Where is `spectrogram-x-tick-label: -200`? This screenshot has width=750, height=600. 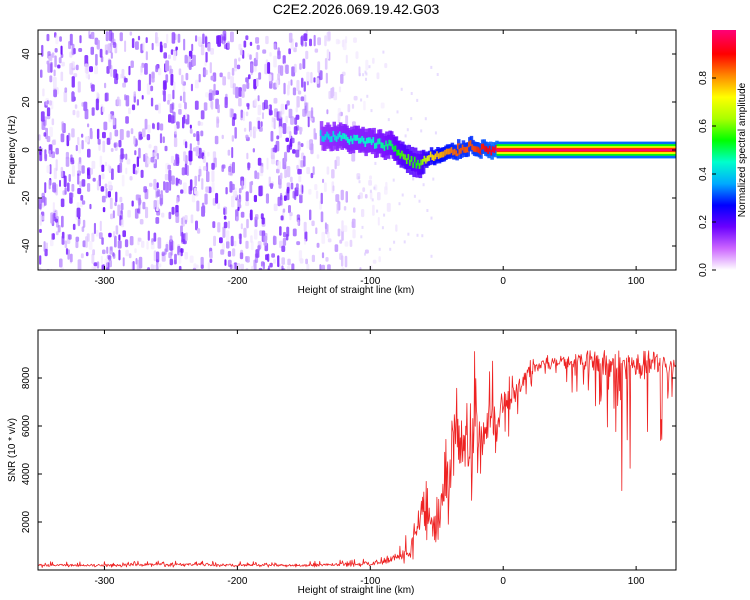
spectrogram-x-tick-label: -200 is located at coordinates (237, 281).